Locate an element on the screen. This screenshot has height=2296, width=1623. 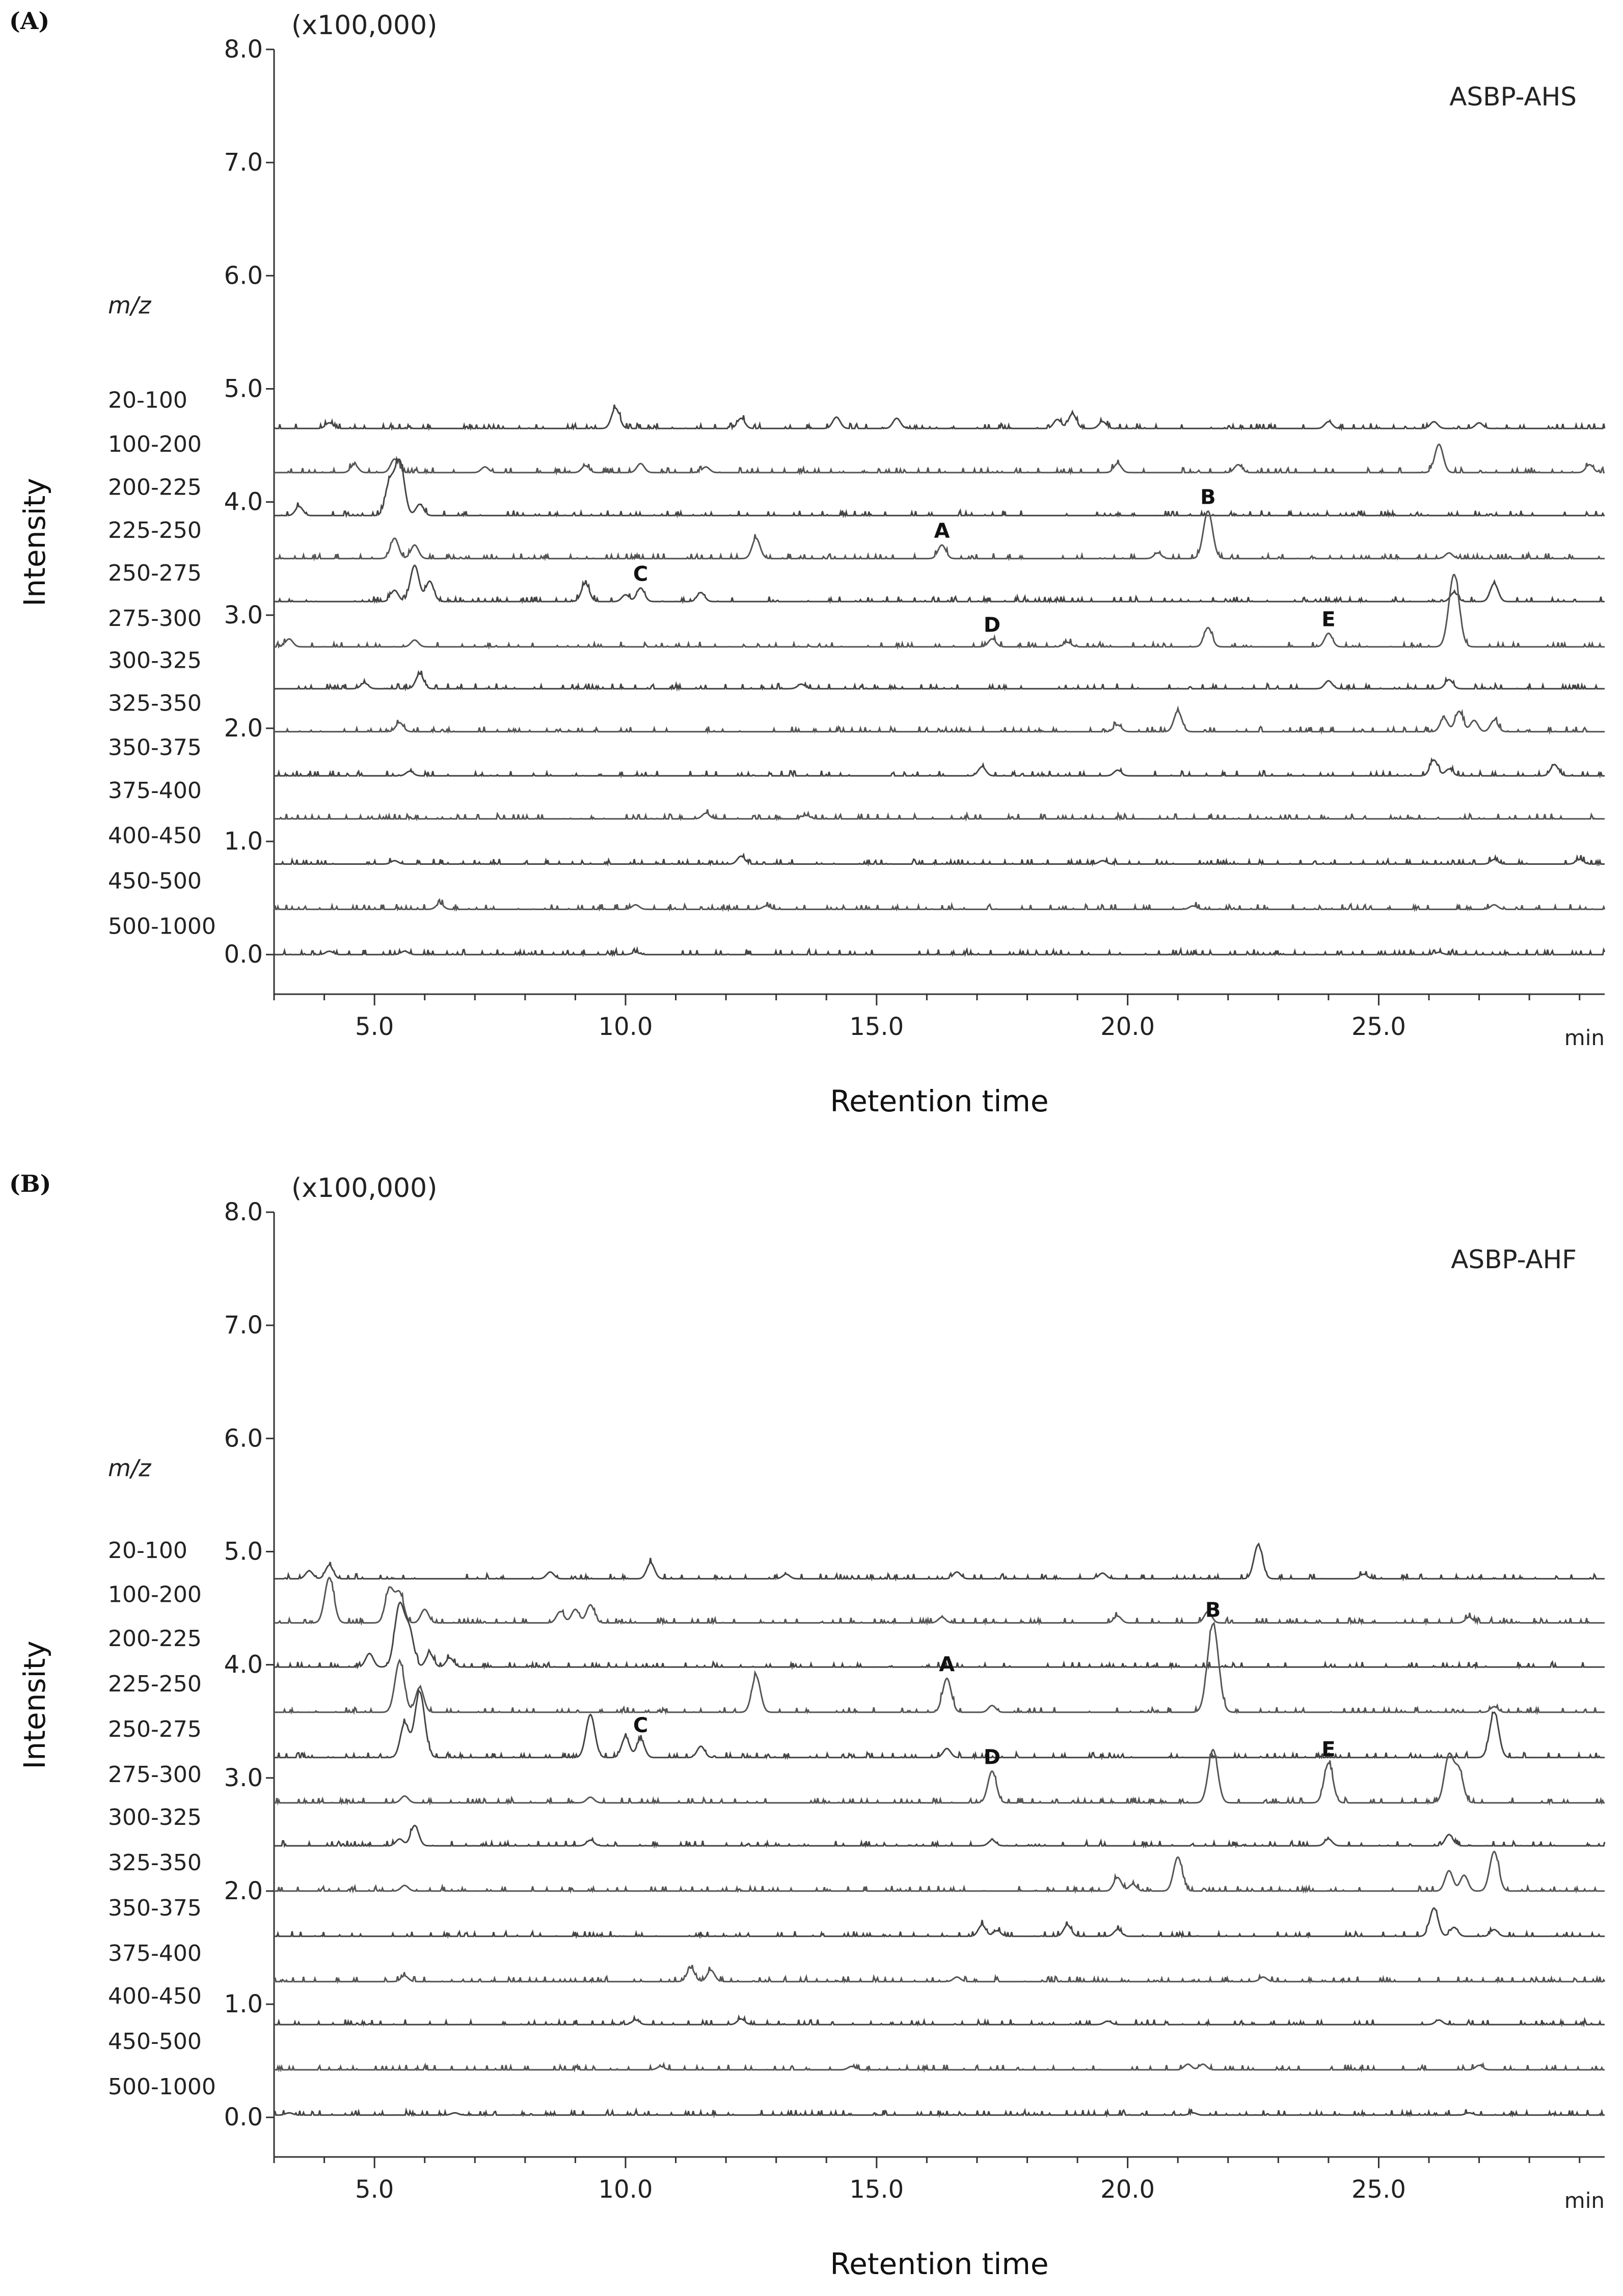
series-label-250-275: 250-275 is located at coordinates (155, 573).